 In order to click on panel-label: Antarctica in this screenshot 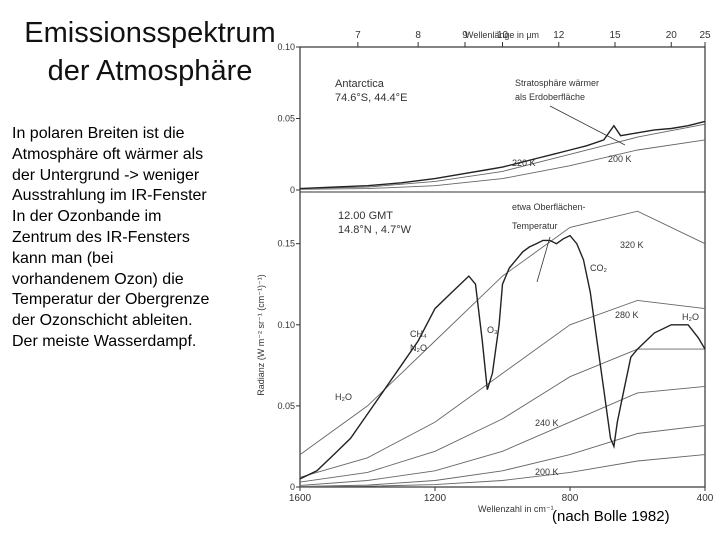, I will do `click(360, 84)`.